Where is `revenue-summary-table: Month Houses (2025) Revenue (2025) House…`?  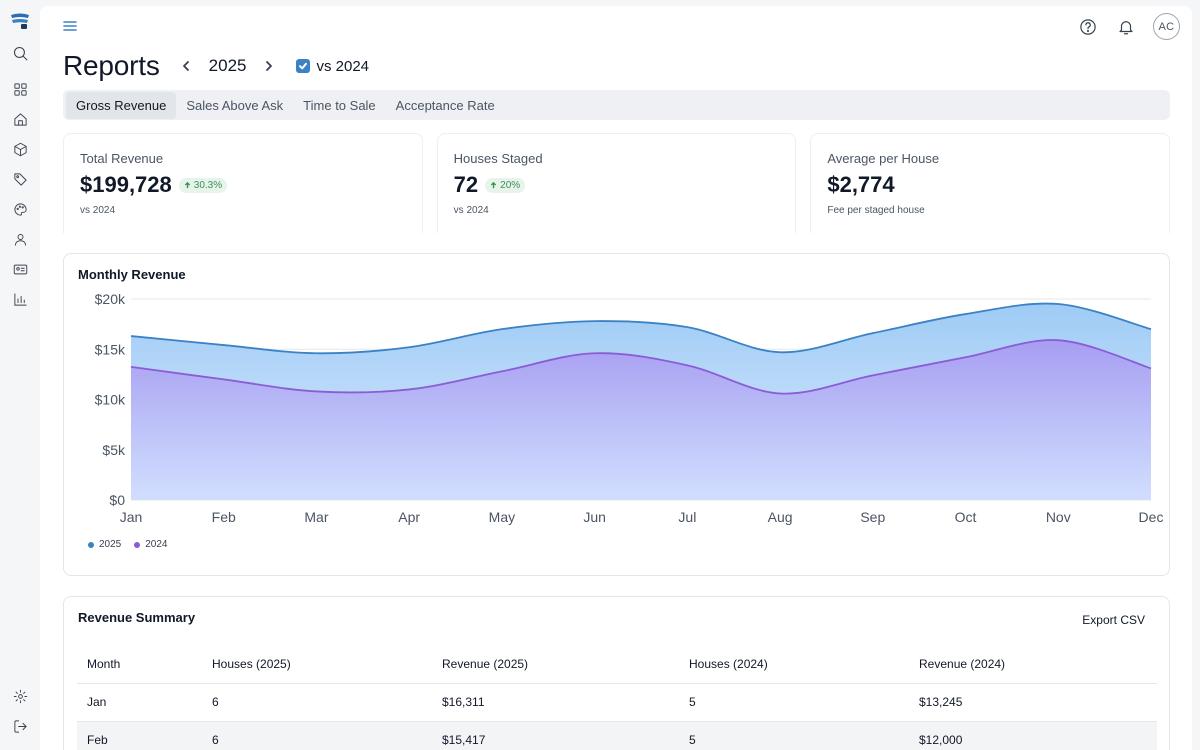
revenue-summary-table: Month Houses (2025) Revenue (2025) House… is located at coordinates (617, 697).